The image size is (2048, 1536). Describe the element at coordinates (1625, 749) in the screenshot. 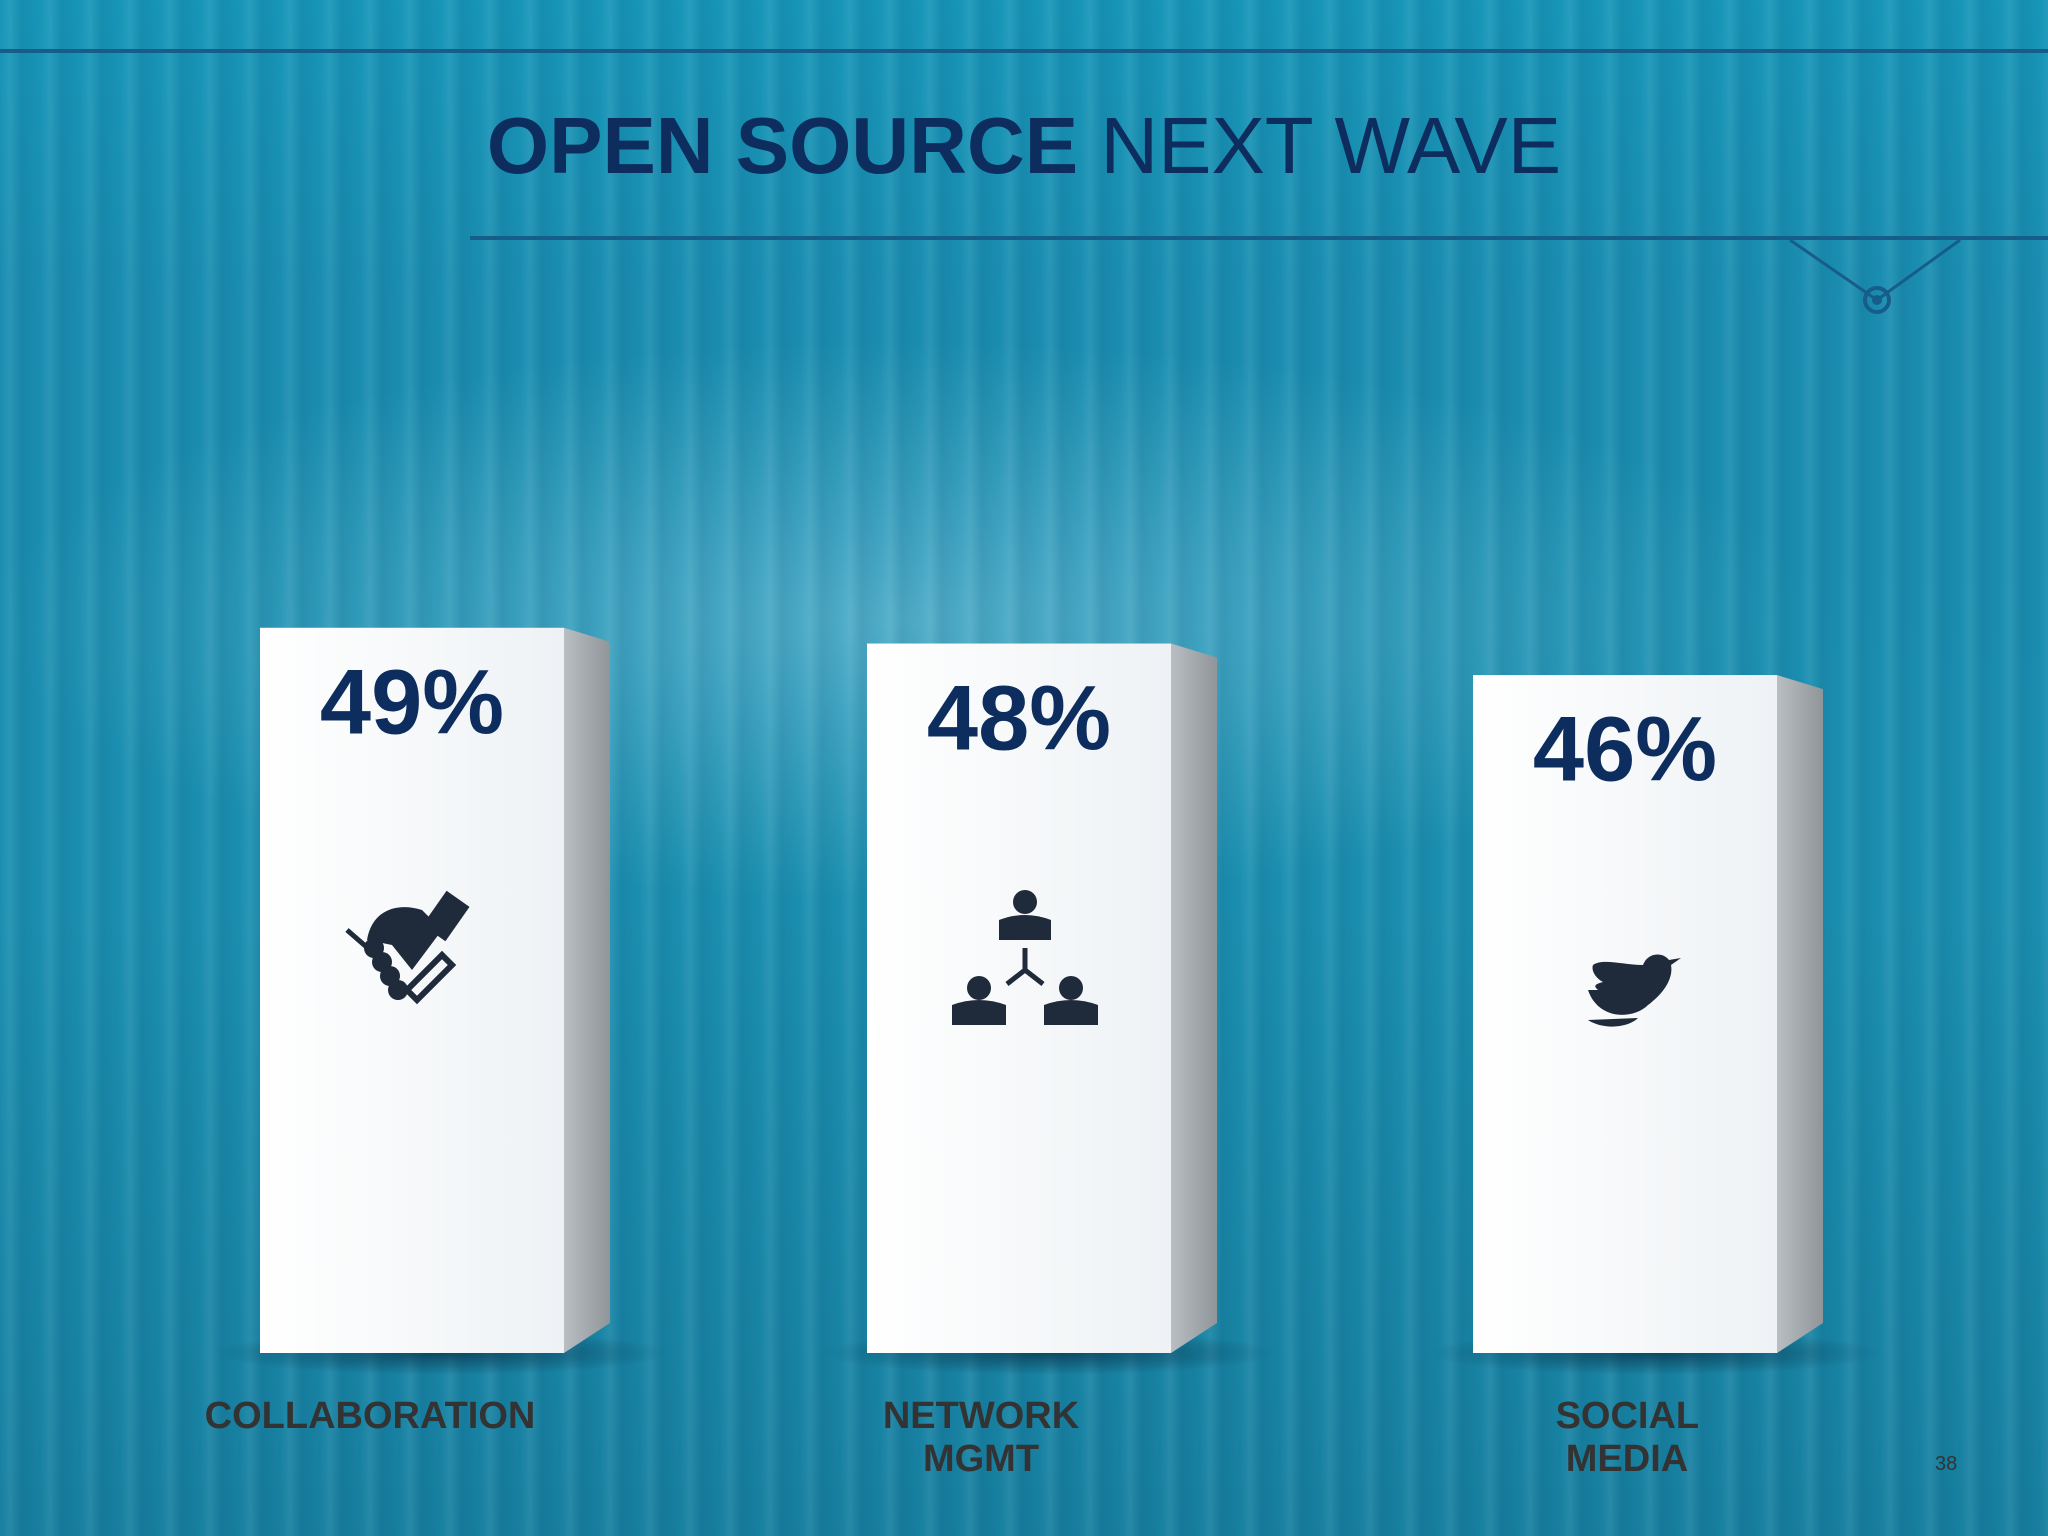

I see `value-label: 46%` at that location.